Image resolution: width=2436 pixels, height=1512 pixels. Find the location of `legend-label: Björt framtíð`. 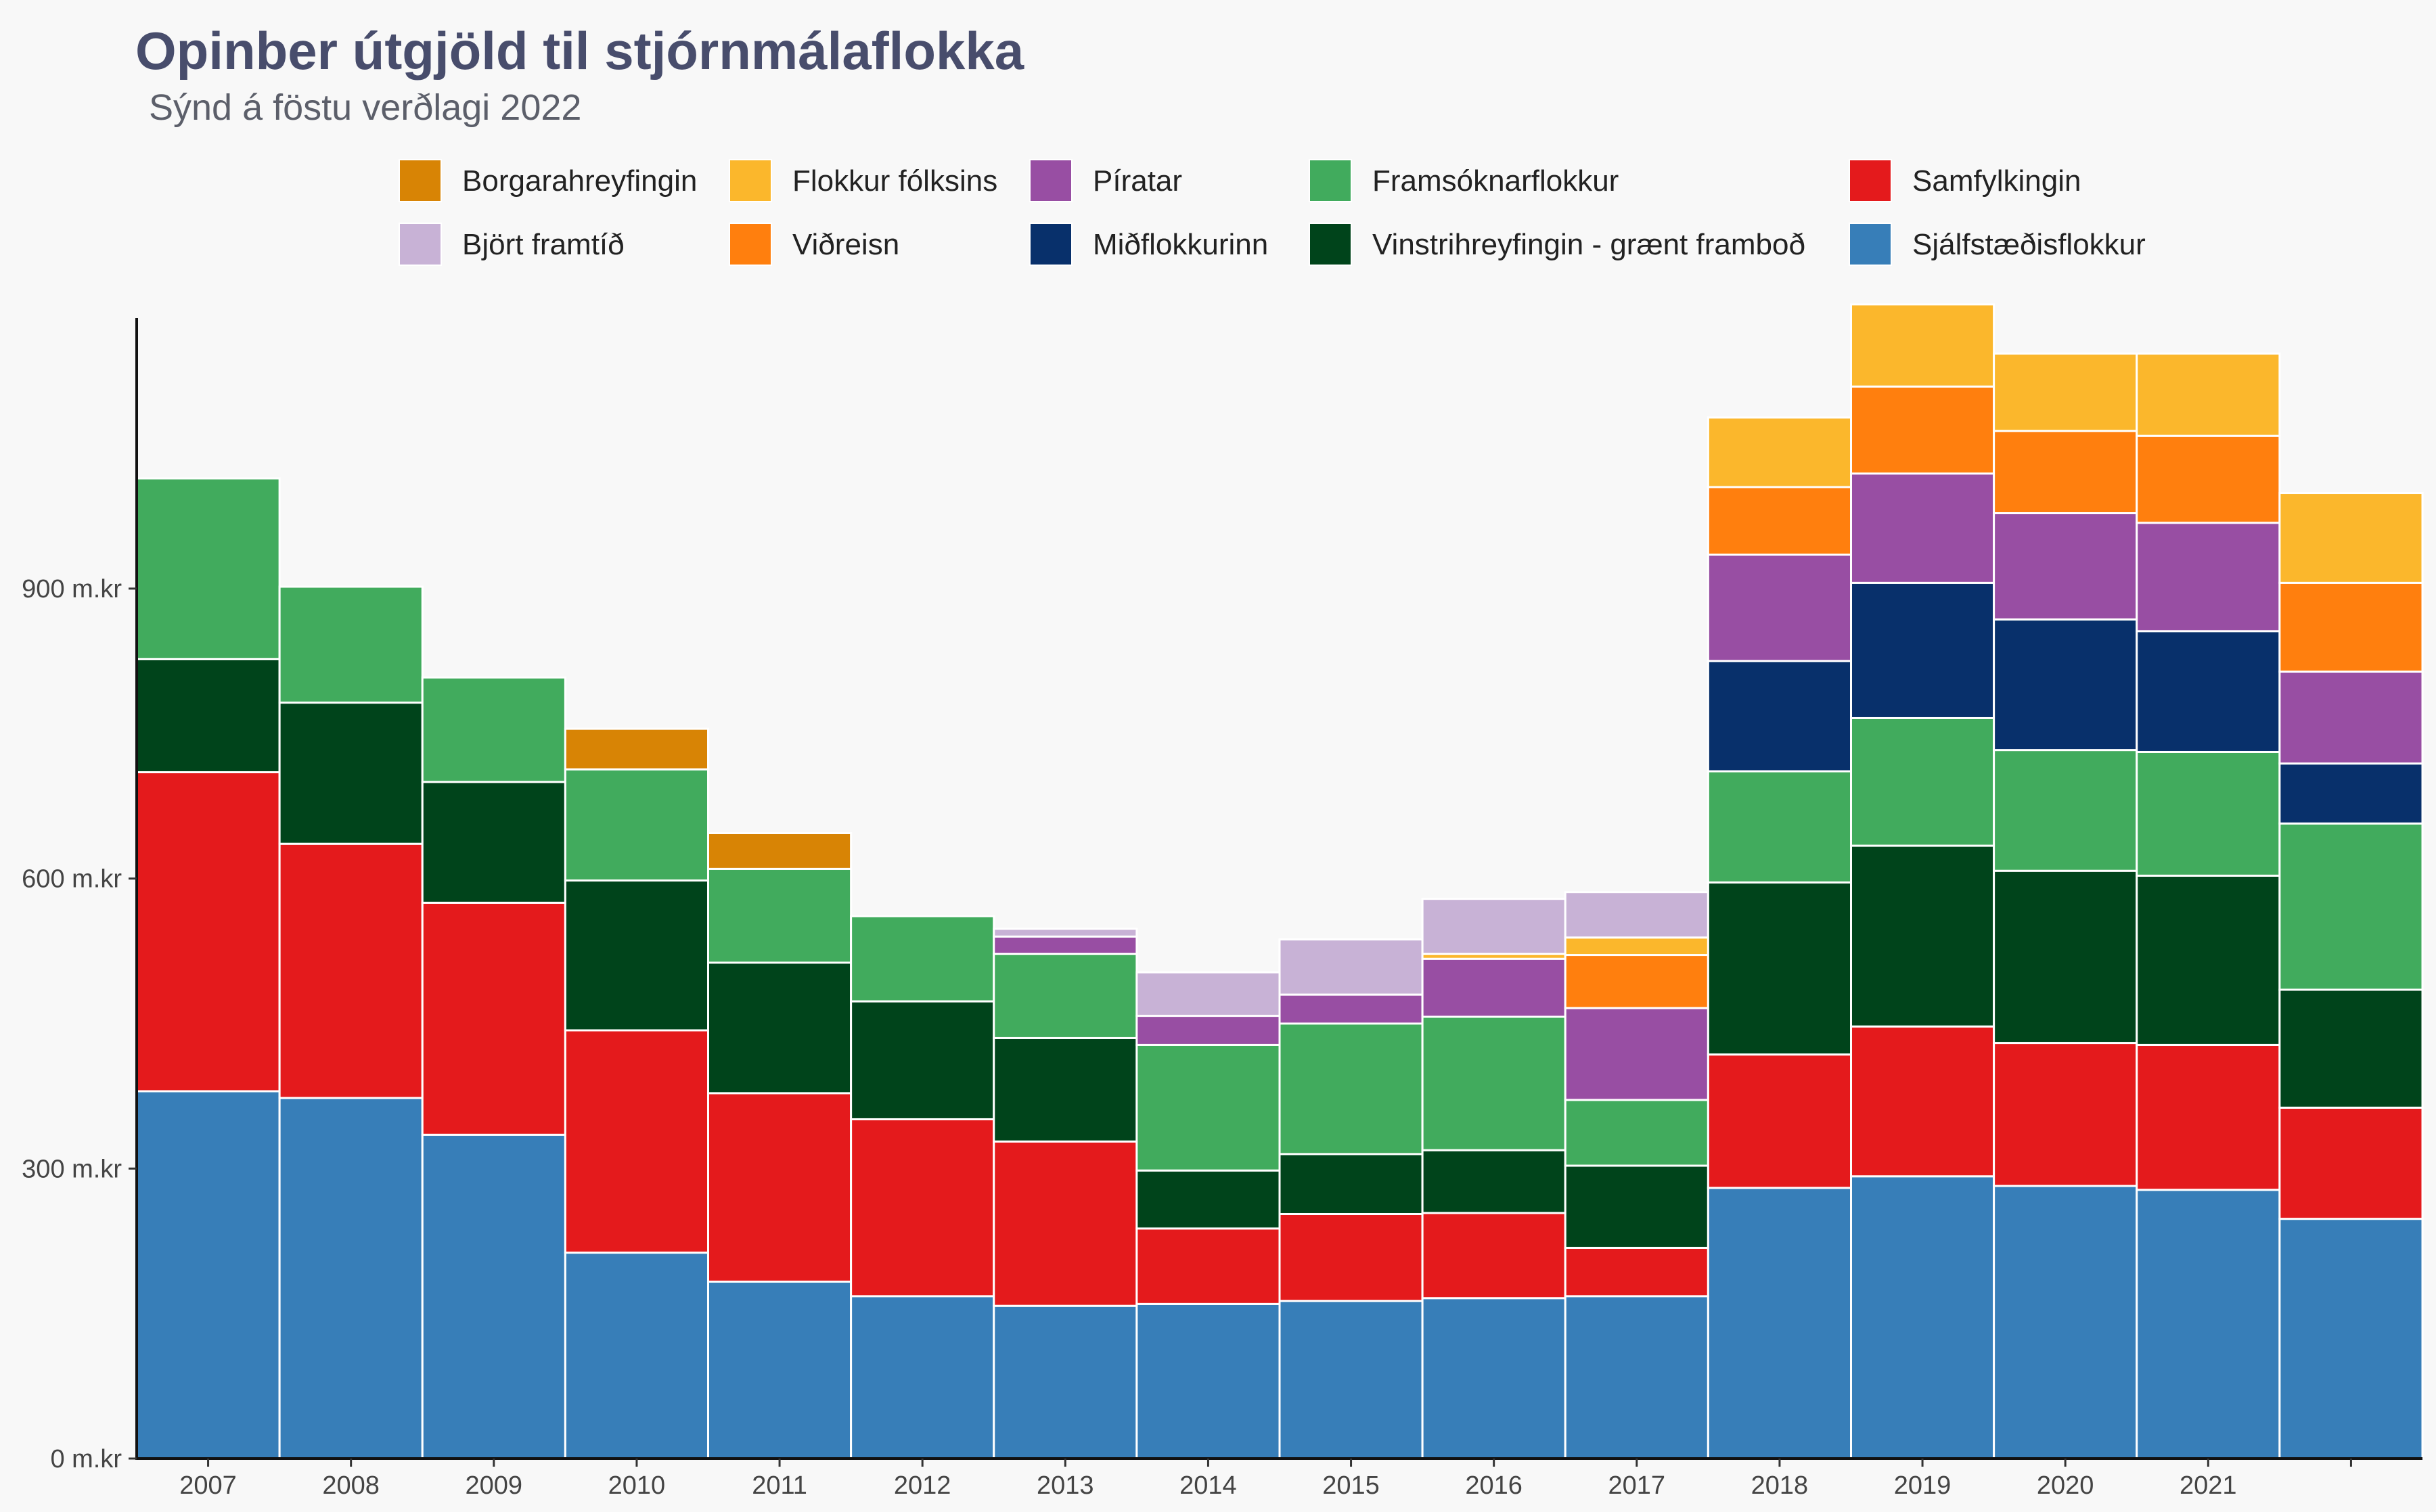

legend-label: Björt framtíð is located at coordinates (543, 245).